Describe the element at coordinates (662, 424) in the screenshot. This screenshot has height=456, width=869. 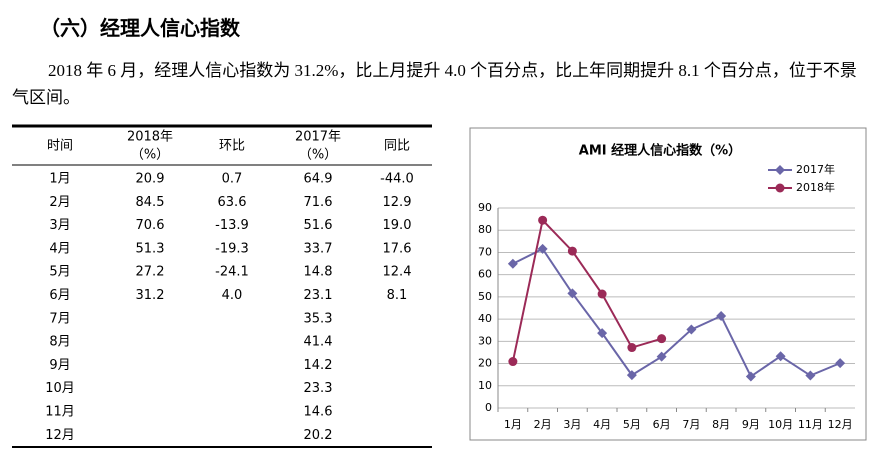
I see `x-tick-label: 6月` at that location.